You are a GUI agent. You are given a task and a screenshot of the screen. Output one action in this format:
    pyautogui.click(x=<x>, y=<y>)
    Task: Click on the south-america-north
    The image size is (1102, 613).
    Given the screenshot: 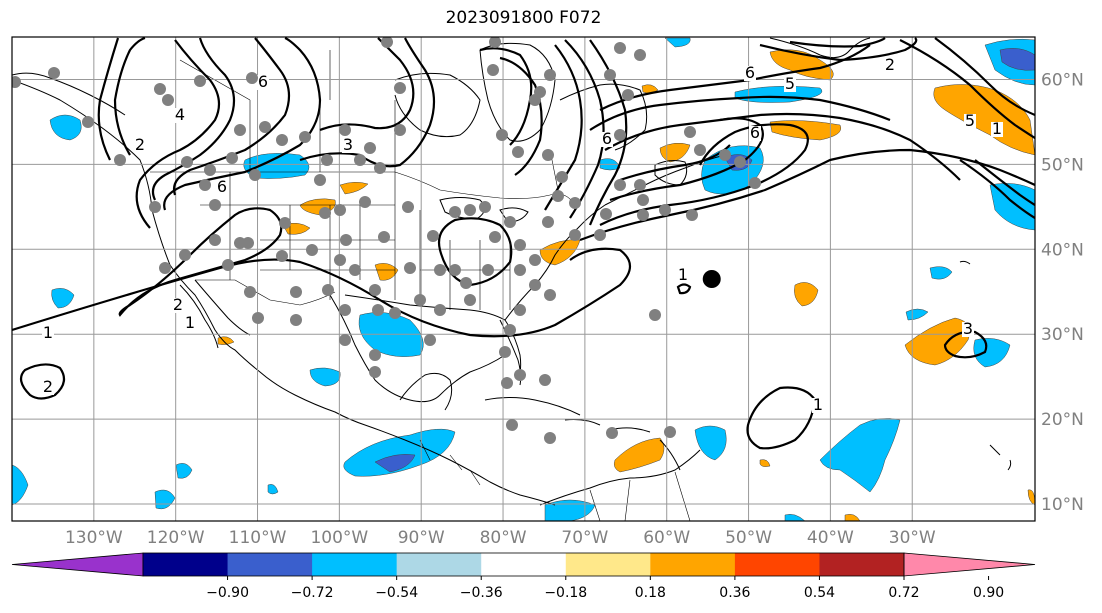 What is the action you would take?
    pyautogui.click(x=620, y=477)
    